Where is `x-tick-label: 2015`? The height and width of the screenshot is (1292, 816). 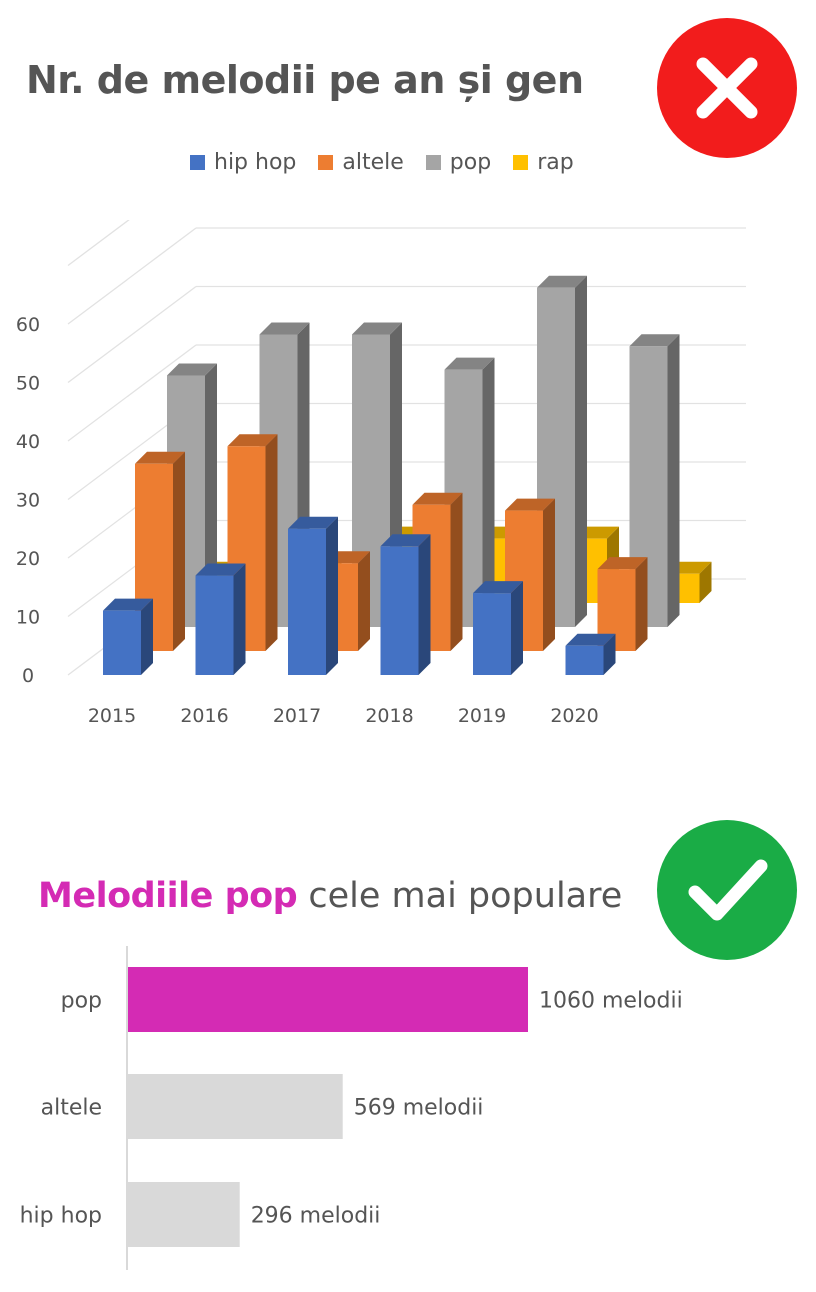 x-tick-label: 2015 is located at coordinates (112, 716).